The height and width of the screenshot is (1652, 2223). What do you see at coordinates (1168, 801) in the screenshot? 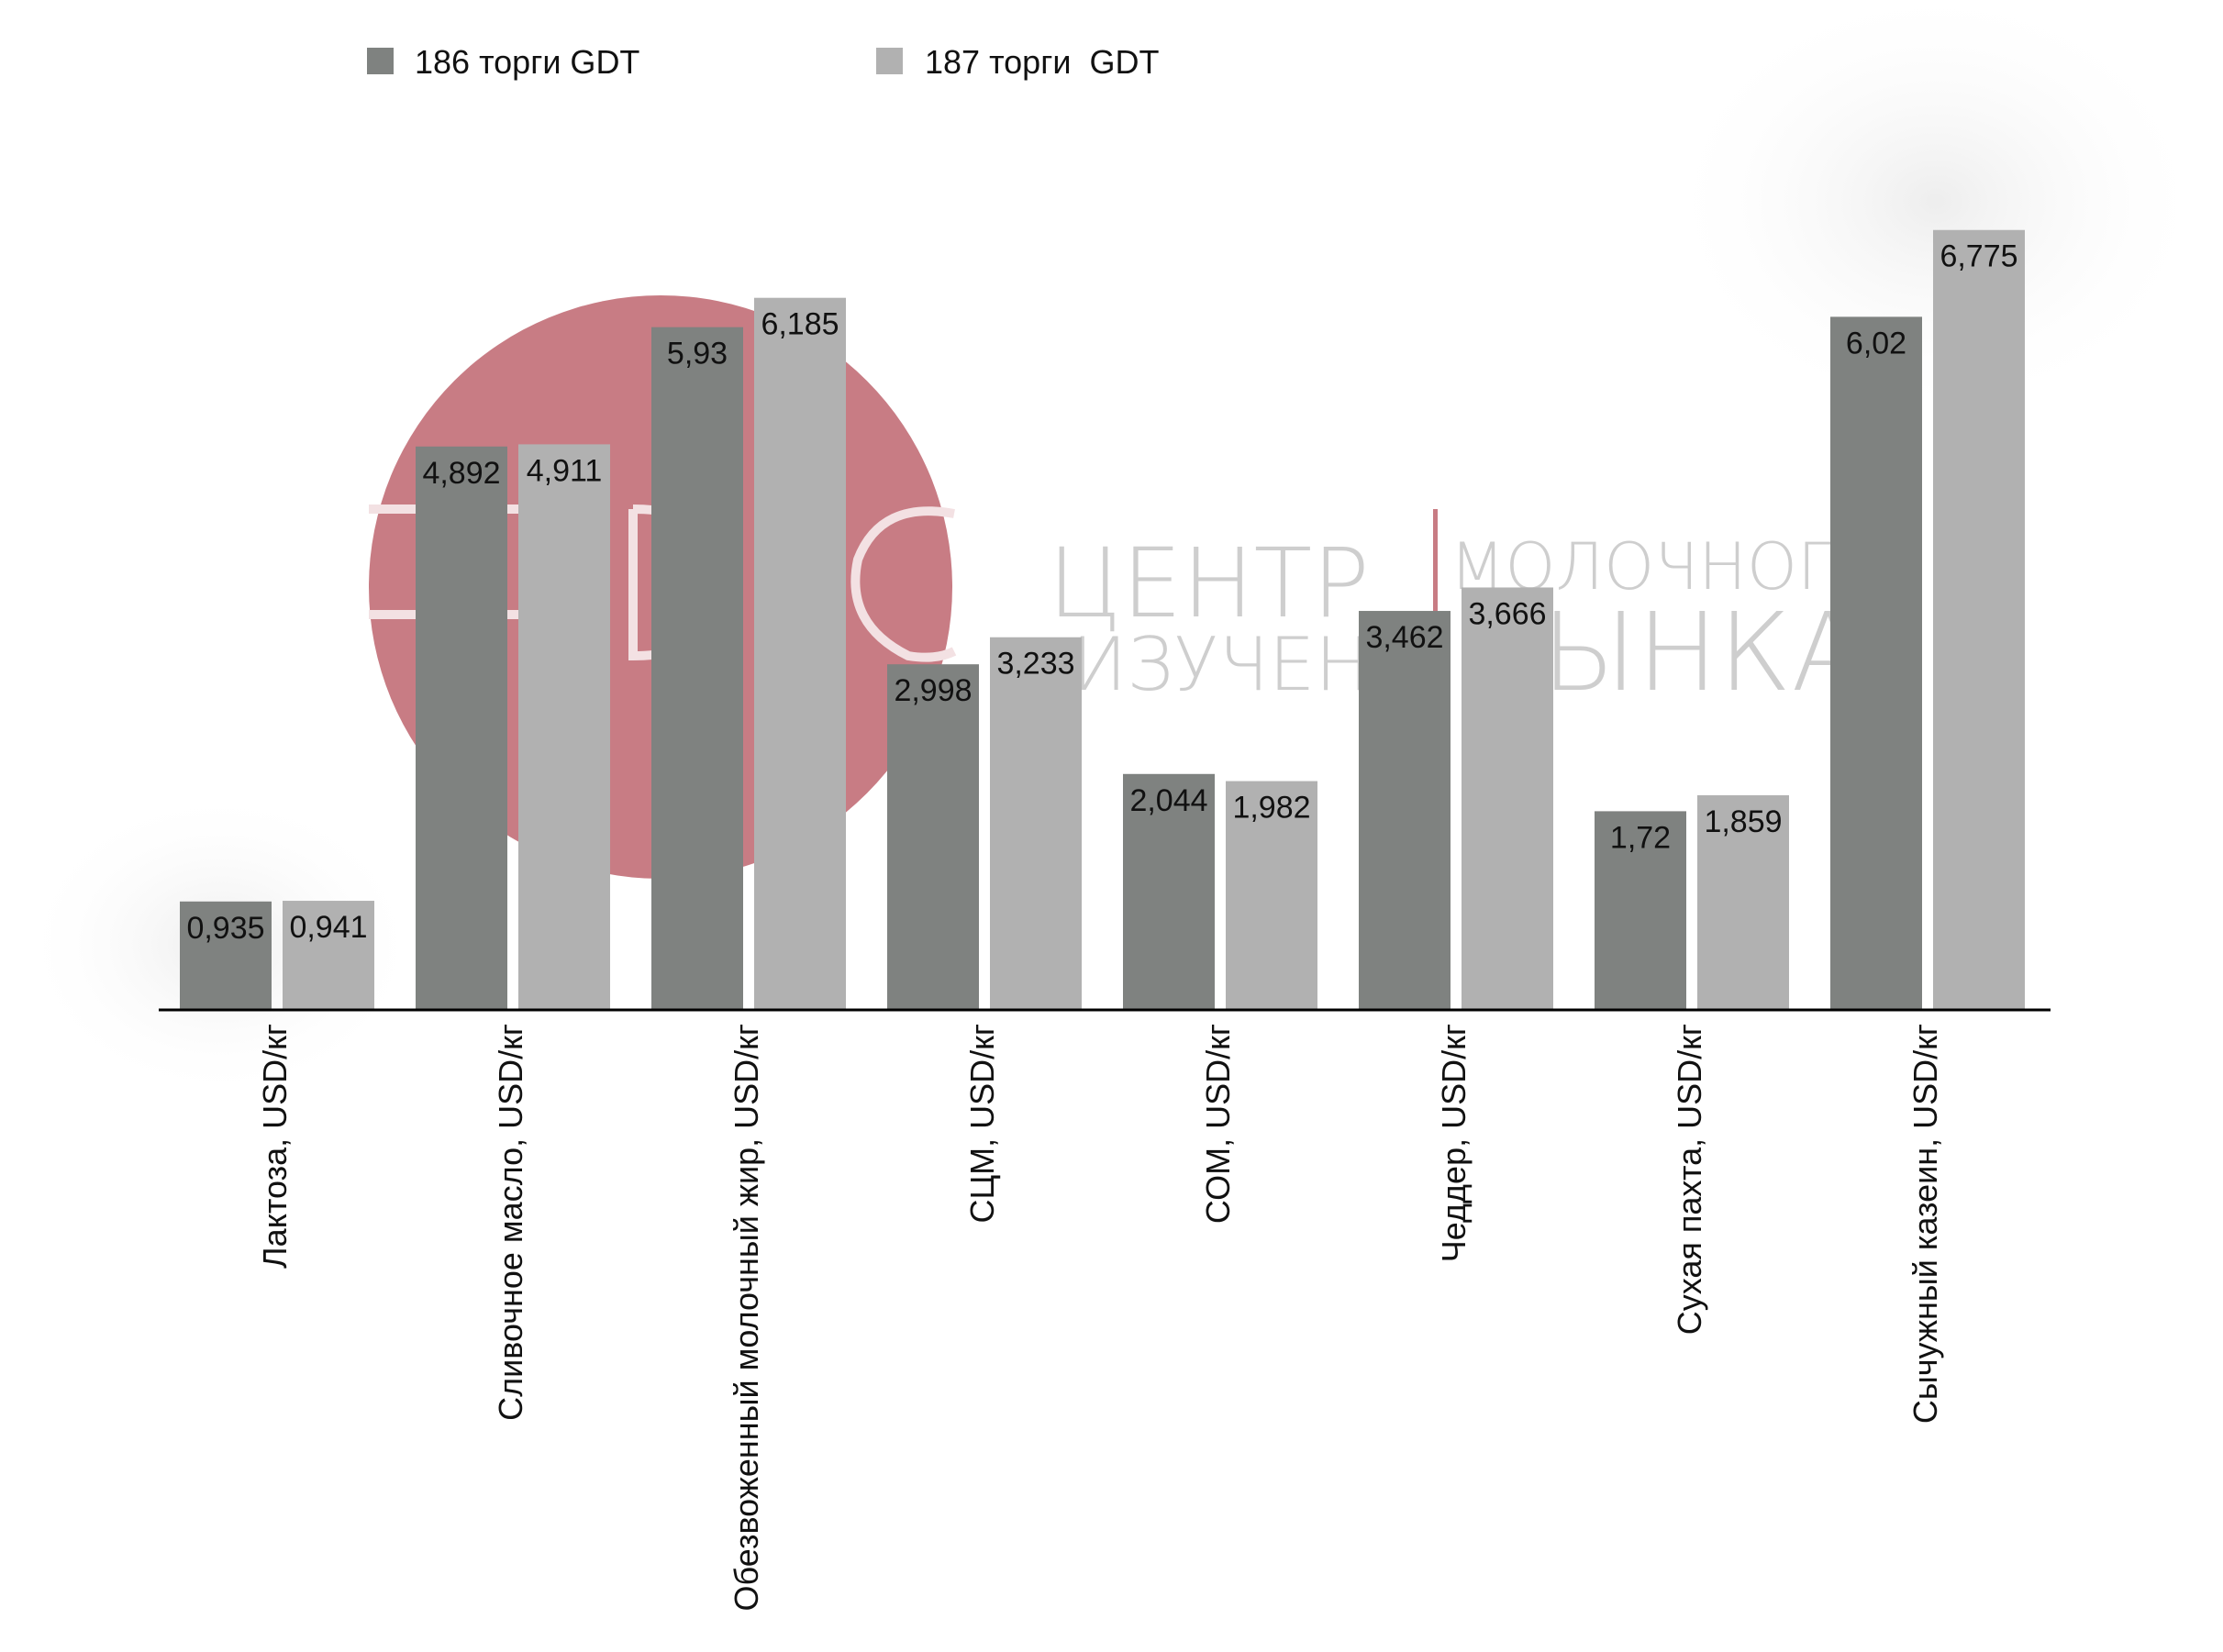
I see `value-label-series-1-cat-5: 2,044` at bounding box center [1168, 801].